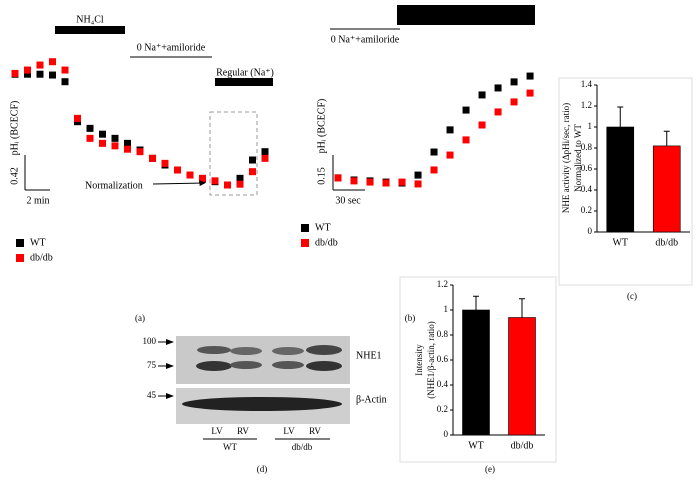 The width and height of the screenshot is (696, 491). What do you see at coordinates (302, 447) in the screenshot?
I see `group-label: db/db` at bounding box center [302, 447].